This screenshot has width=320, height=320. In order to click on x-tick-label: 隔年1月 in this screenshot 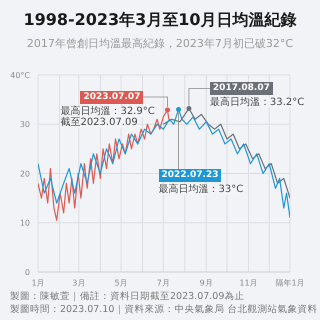, I will do `click(290, 283)`.